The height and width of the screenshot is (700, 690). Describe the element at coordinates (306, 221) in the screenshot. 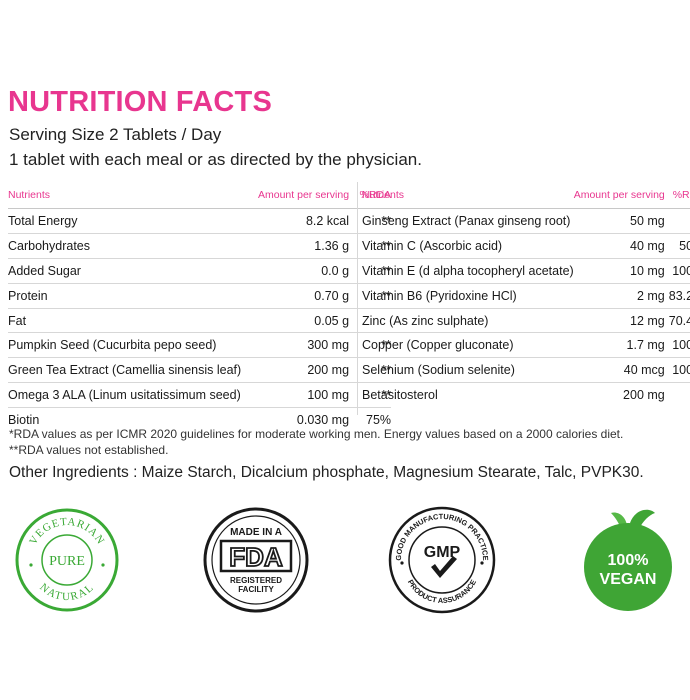

I see `amount-value: 8.2 kcal` at that location.